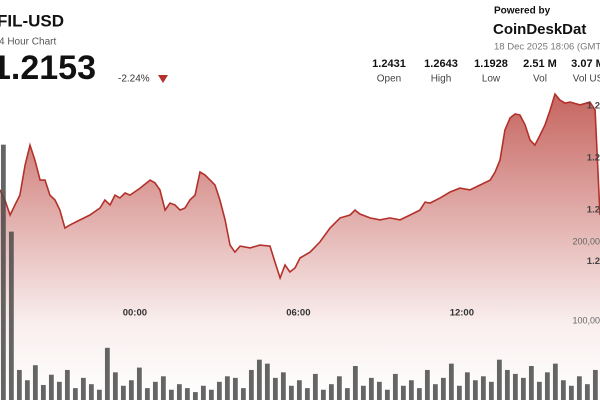 The width and height of the screenshot is (600, 400). I want to click on stat-value: 1.2643, so click(441, 64).